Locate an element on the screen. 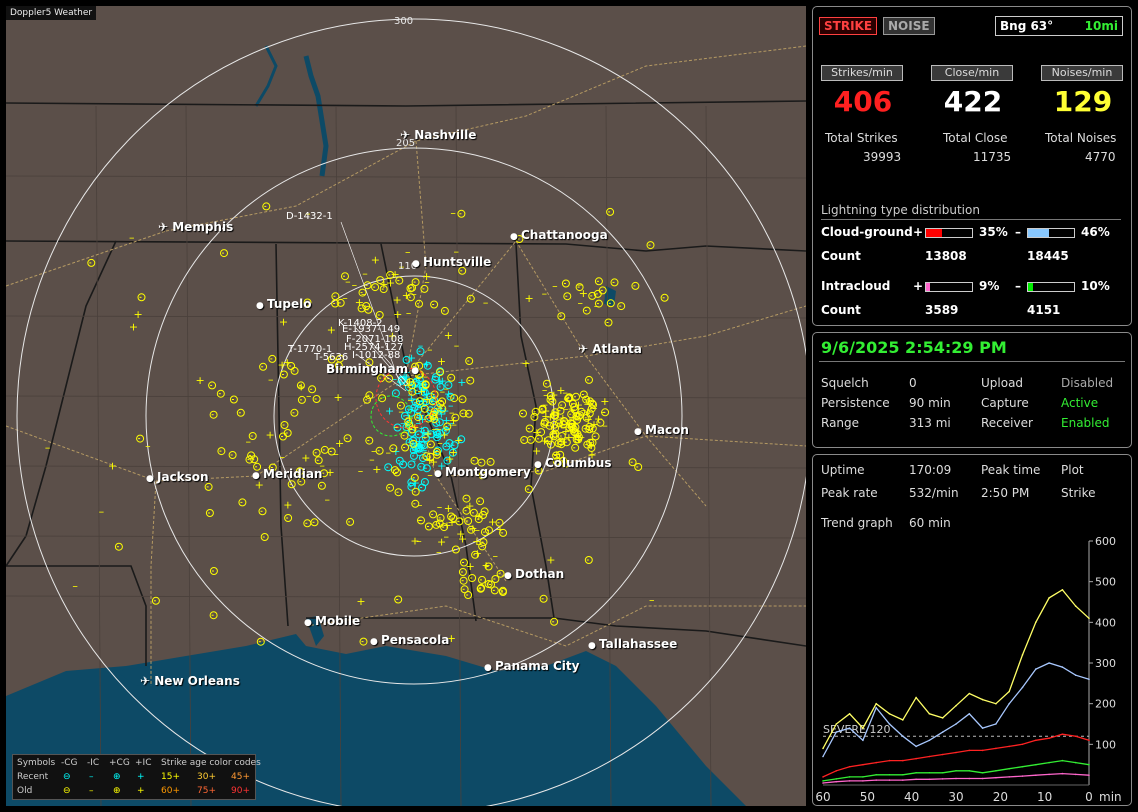  old-age-75: 75+ is located at coordinates (206, 791).